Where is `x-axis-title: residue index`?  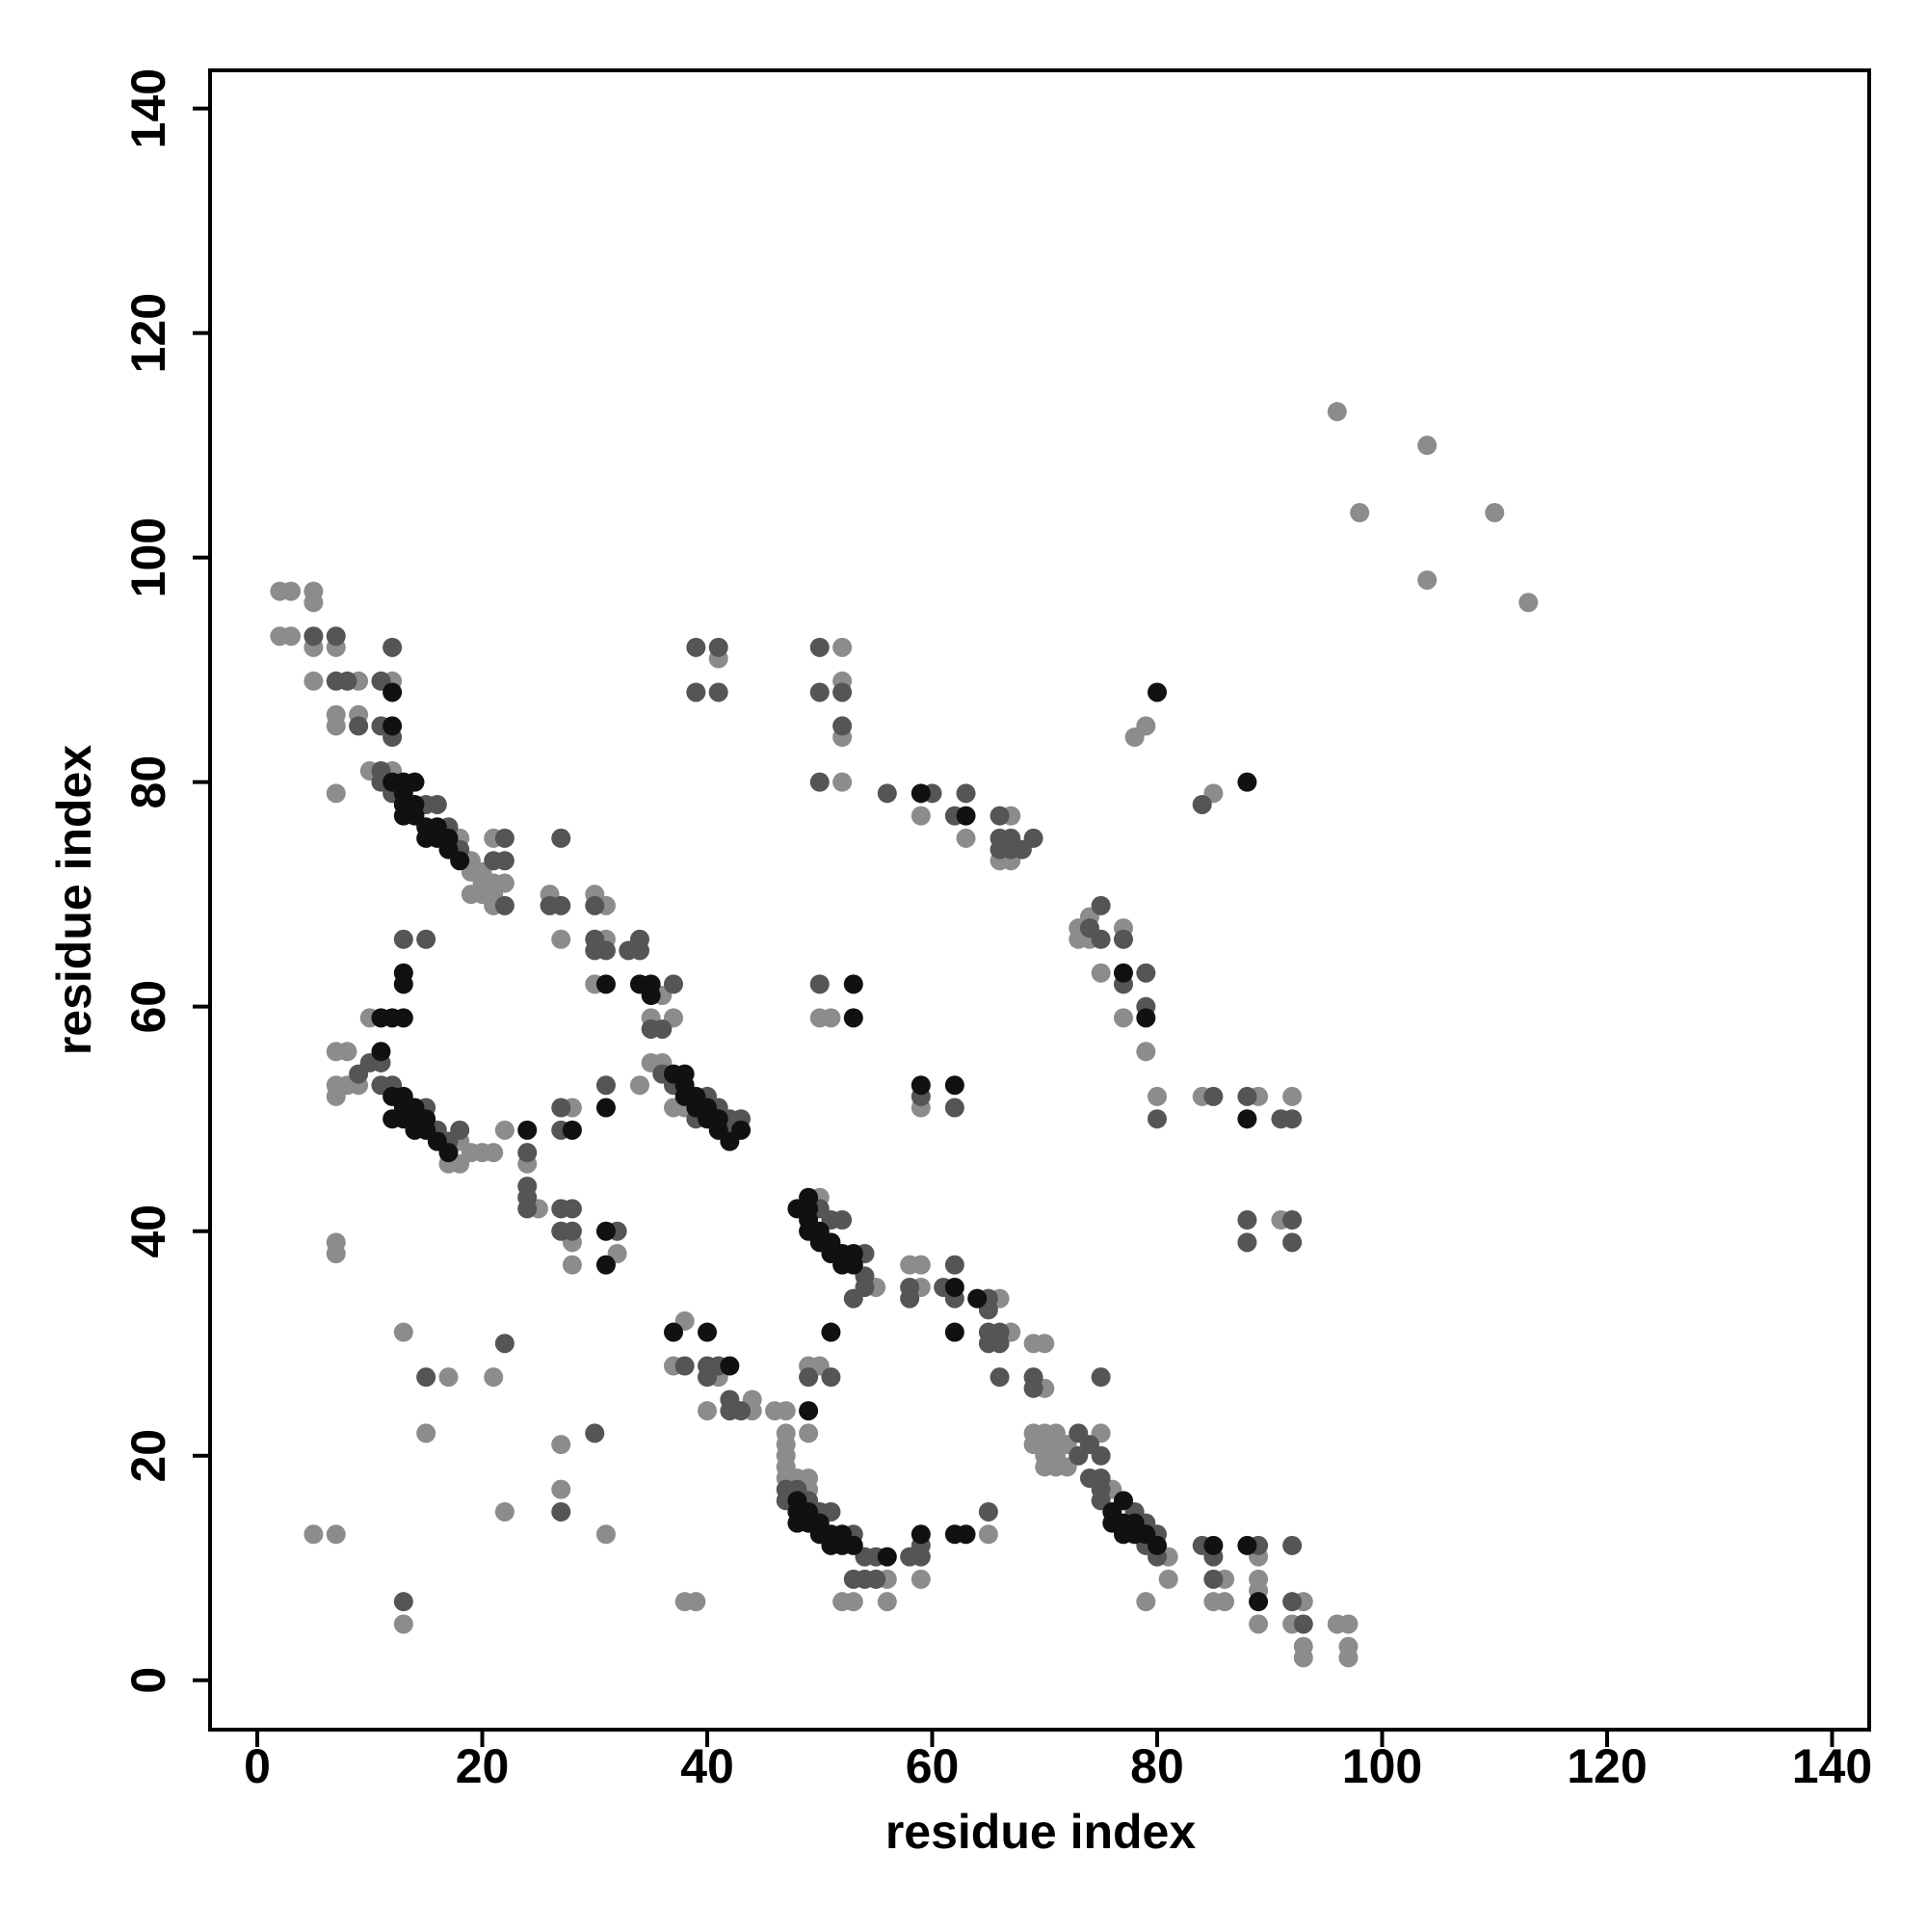
x-axis-title: residue index is located at coordinates (1041, 1832).